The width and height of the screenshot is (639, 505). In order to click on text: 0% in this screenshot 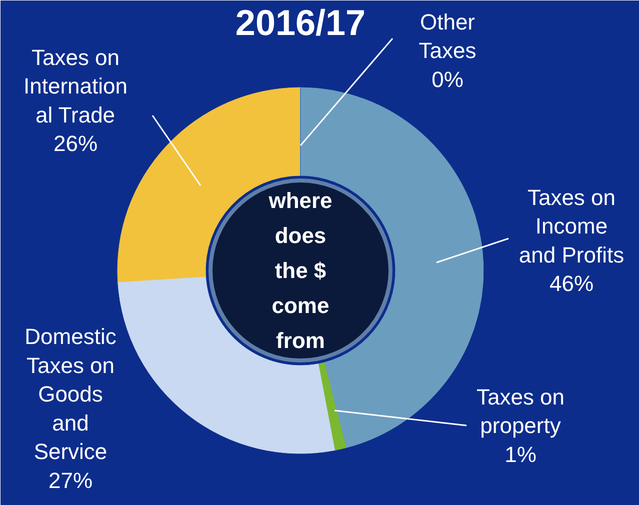, I will do `click(448, 79)`.